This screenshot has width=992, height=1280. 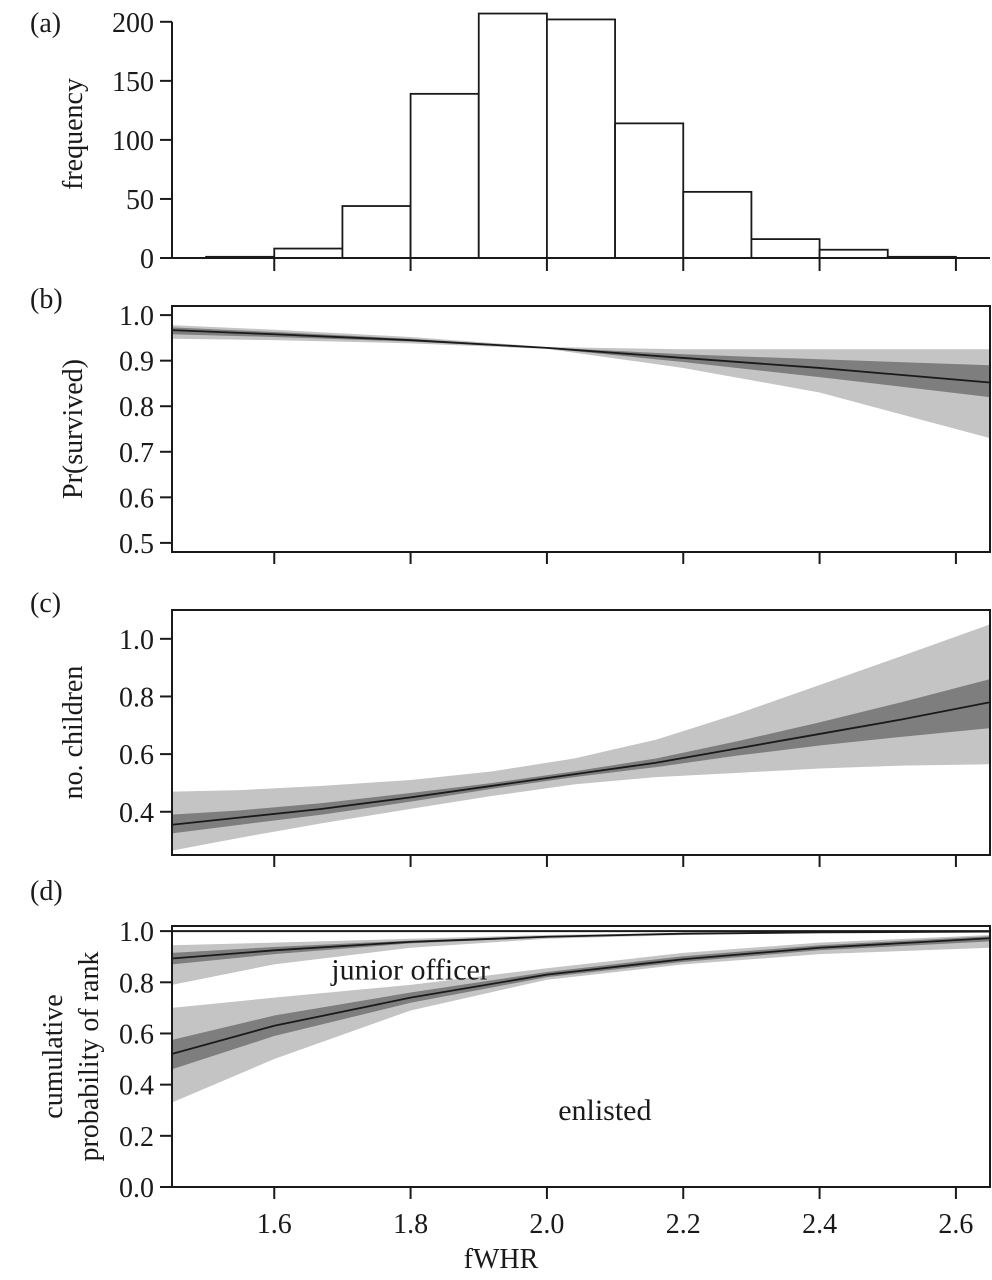 I want to click on panel-label: (c), so click(x=45, y=603).